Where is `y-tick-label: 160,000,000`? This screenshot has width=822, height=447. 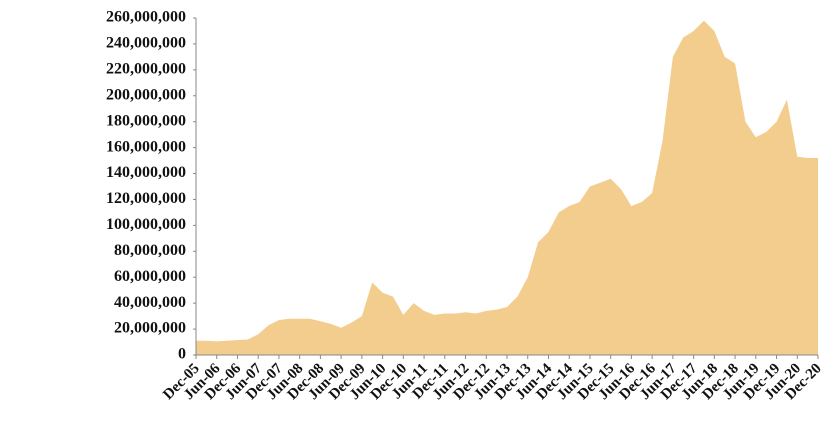
y-tick-label: 160,000,000 is located at coordinates (146, 146).